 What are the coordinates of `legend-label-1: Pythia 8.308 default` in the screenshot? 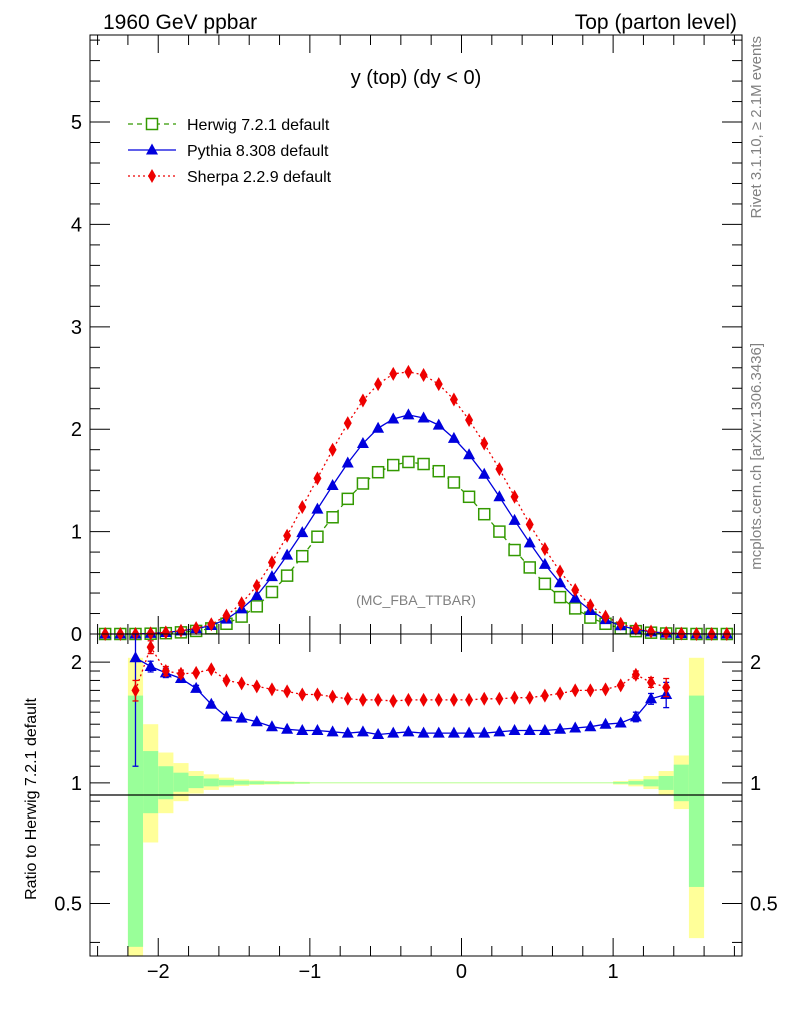 It's located at (258, 151).